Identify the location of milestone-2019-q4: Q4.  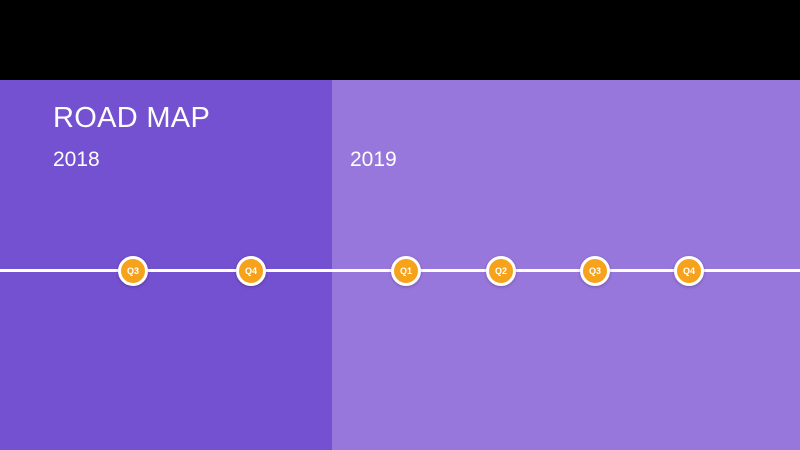
(689, 271).